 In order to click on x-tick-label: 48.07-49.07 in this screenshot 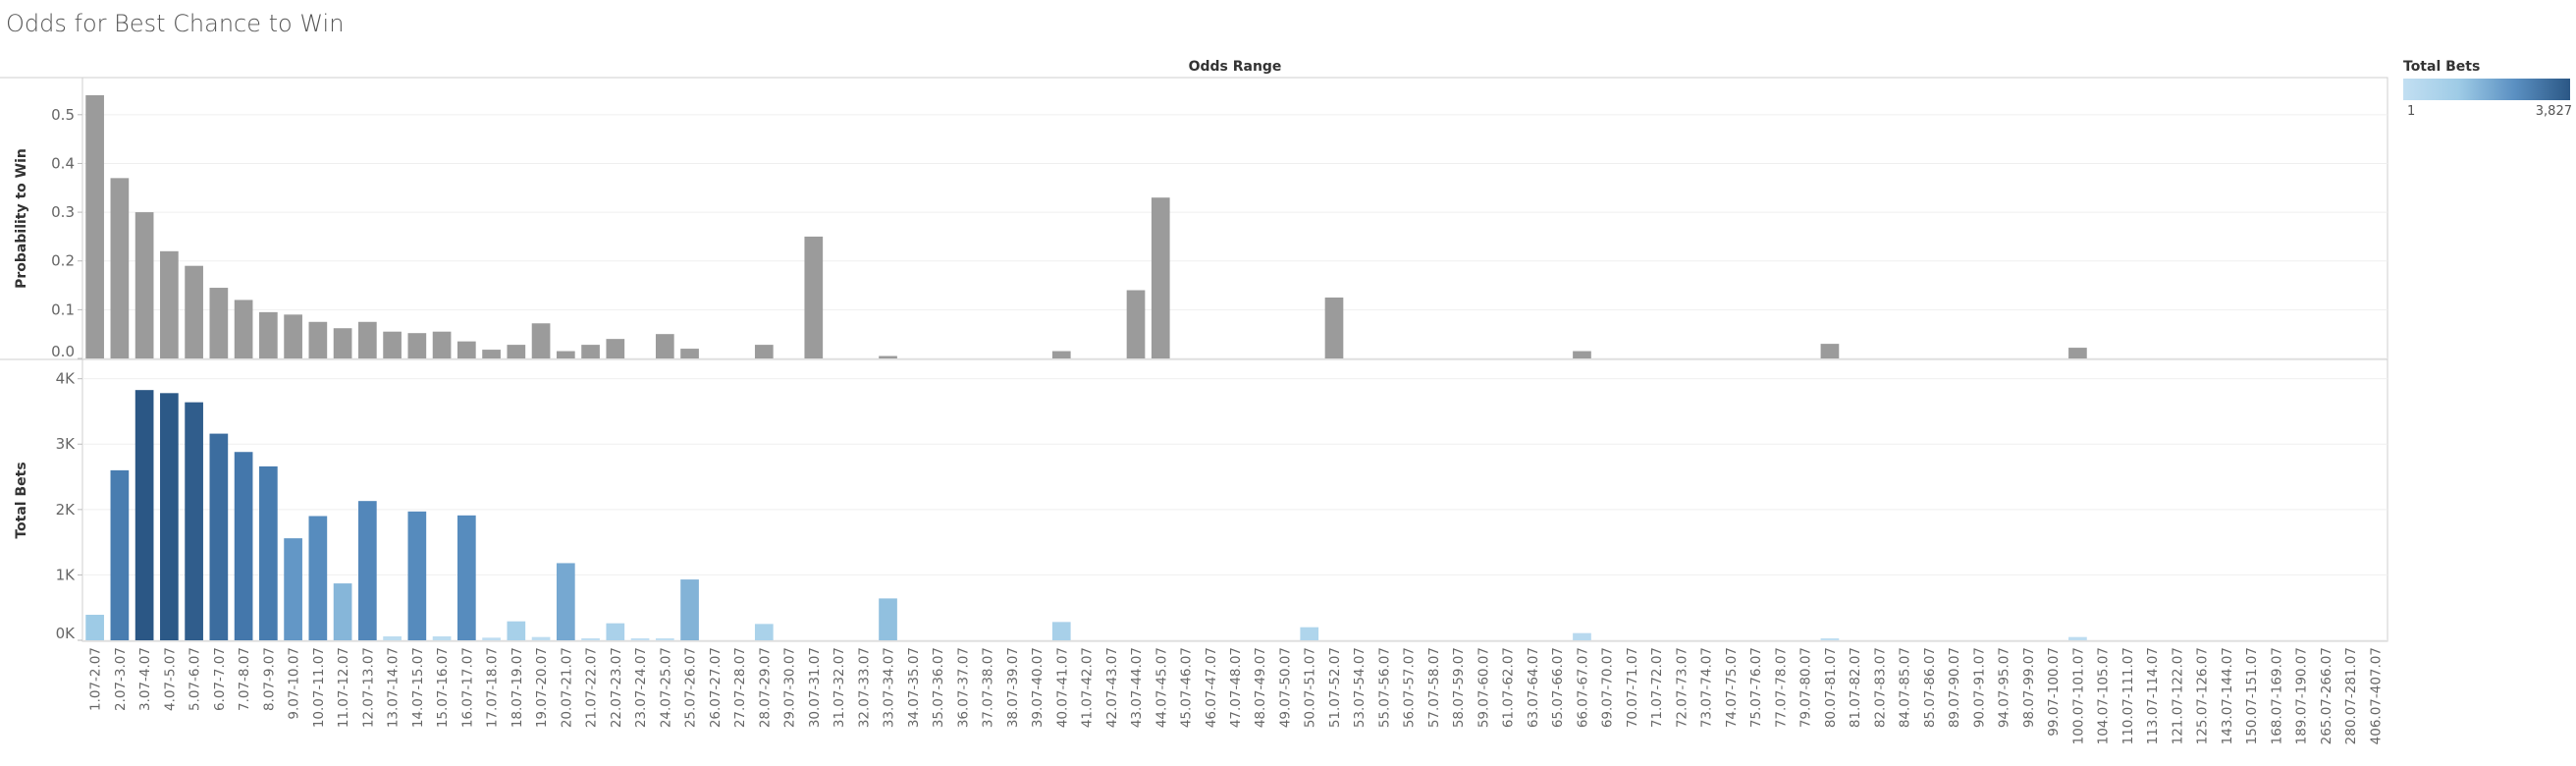, I will do `click(1260, 687)`.